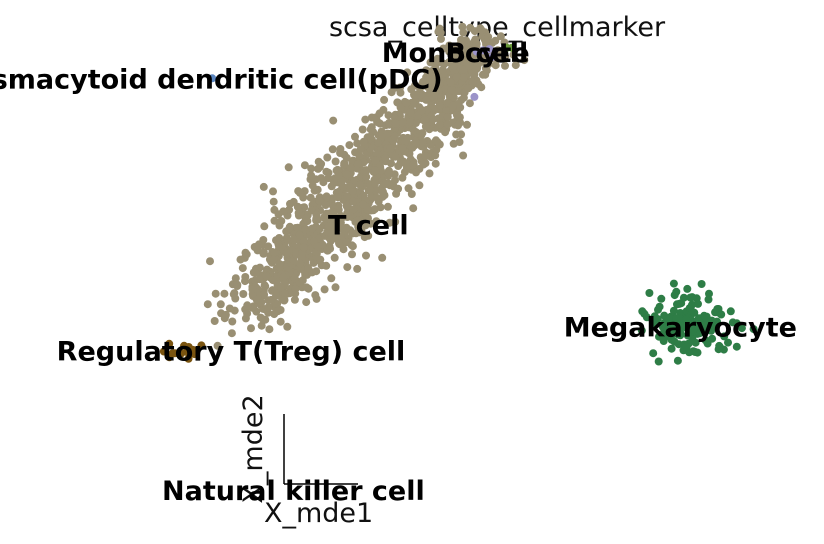 Image resolution: width=824 pixels, height=544 pixels. Describe the element at coordinates (182, 351) in the screenshot. I see `series-regulatory-t-treg-cell` at that location.